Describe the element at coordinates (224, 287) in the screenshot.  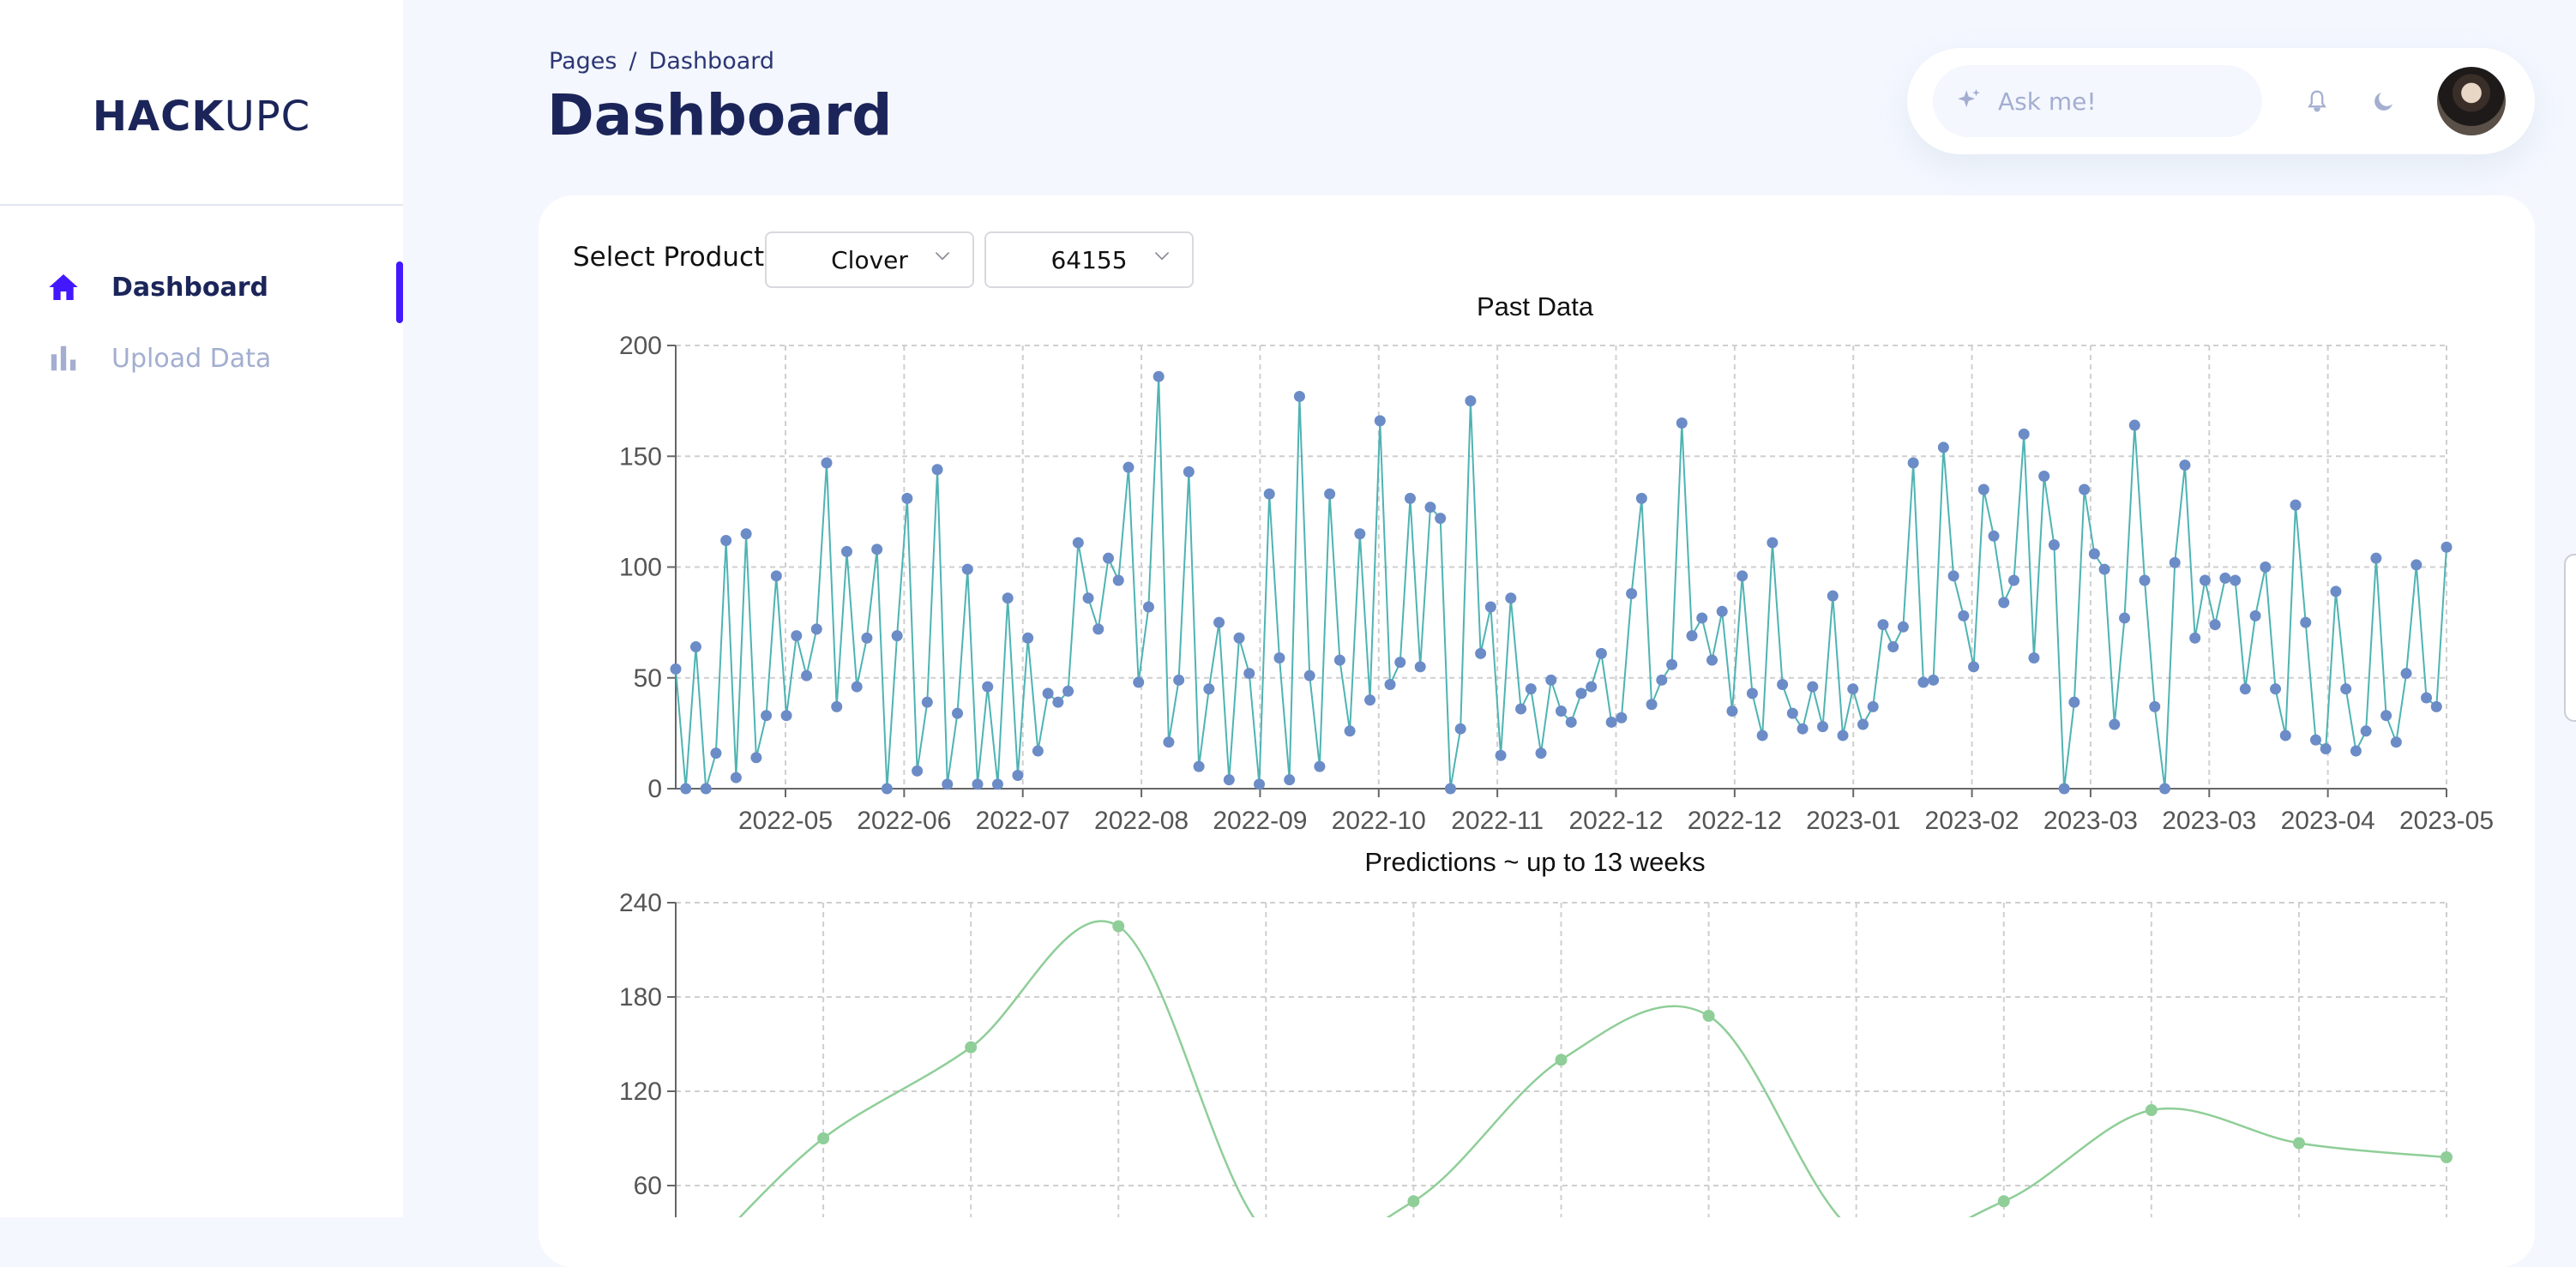
I see `sidebar-item-dashboard: Dashboard` at that location.